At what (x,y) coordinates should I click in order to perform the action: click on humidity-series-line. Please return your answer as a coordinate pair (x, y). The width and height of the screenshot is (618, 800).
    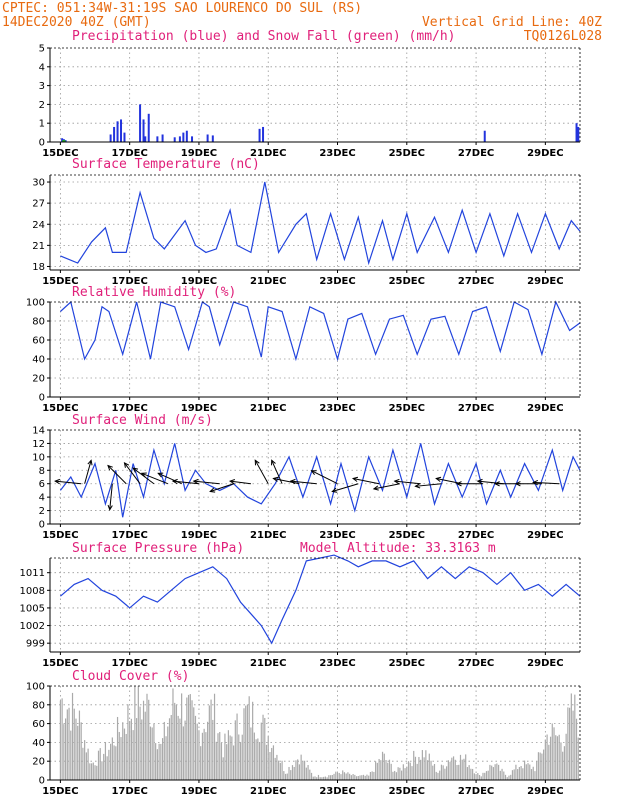
    Looking at the image, I should click on (320, 331).